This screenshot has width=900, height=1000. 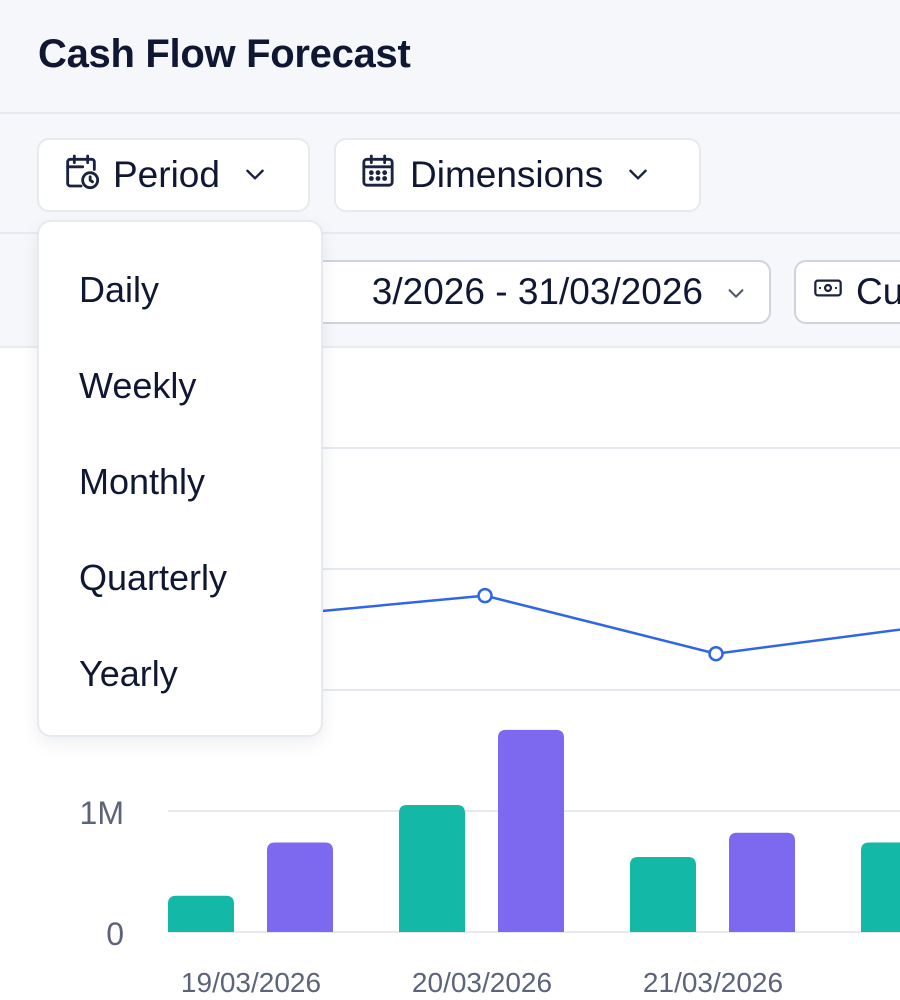 What do you see at coordinates (450, 57) in the screenshot?
I see `page-header: Cash Flow Forecast` at bounding box center [450, 57].